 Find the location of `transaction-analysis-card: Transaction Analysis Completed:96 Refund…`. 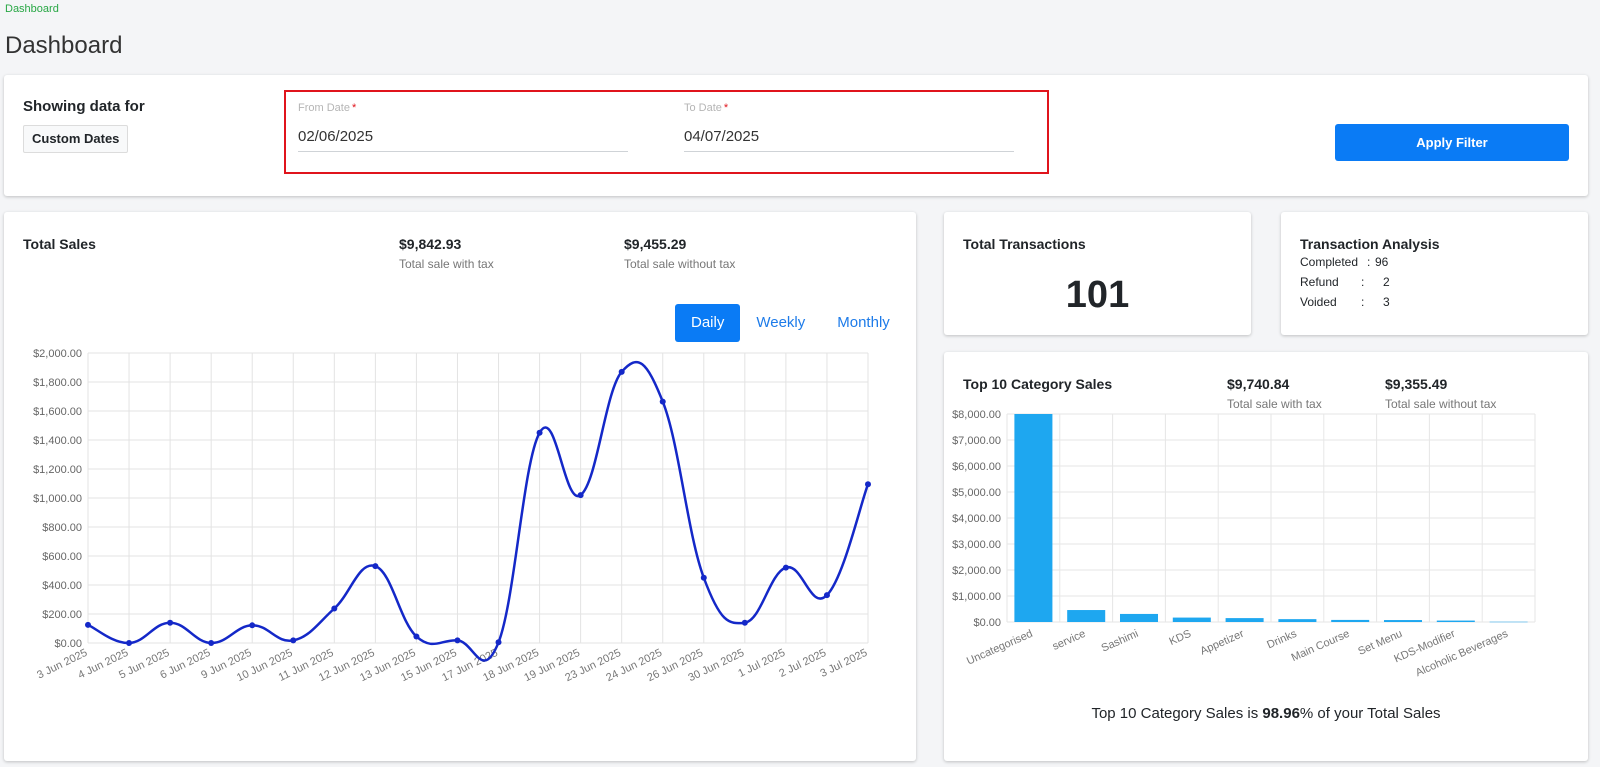

transaction-analysis-card: Transaction Analysis Completed:96 Refund… is located at coordinates (1434, 273).